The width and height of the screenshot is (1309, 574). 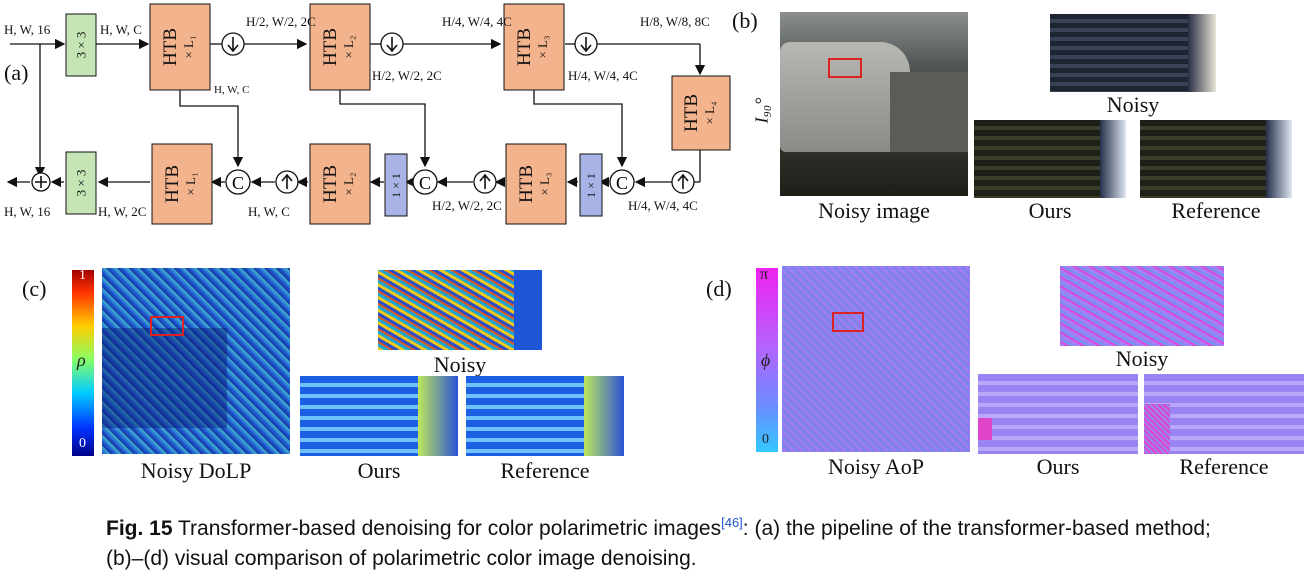 What do you see at coordinates (1050, 159) in the screenshot?
I see `ours-crop` at bounding box center [1050, 159].